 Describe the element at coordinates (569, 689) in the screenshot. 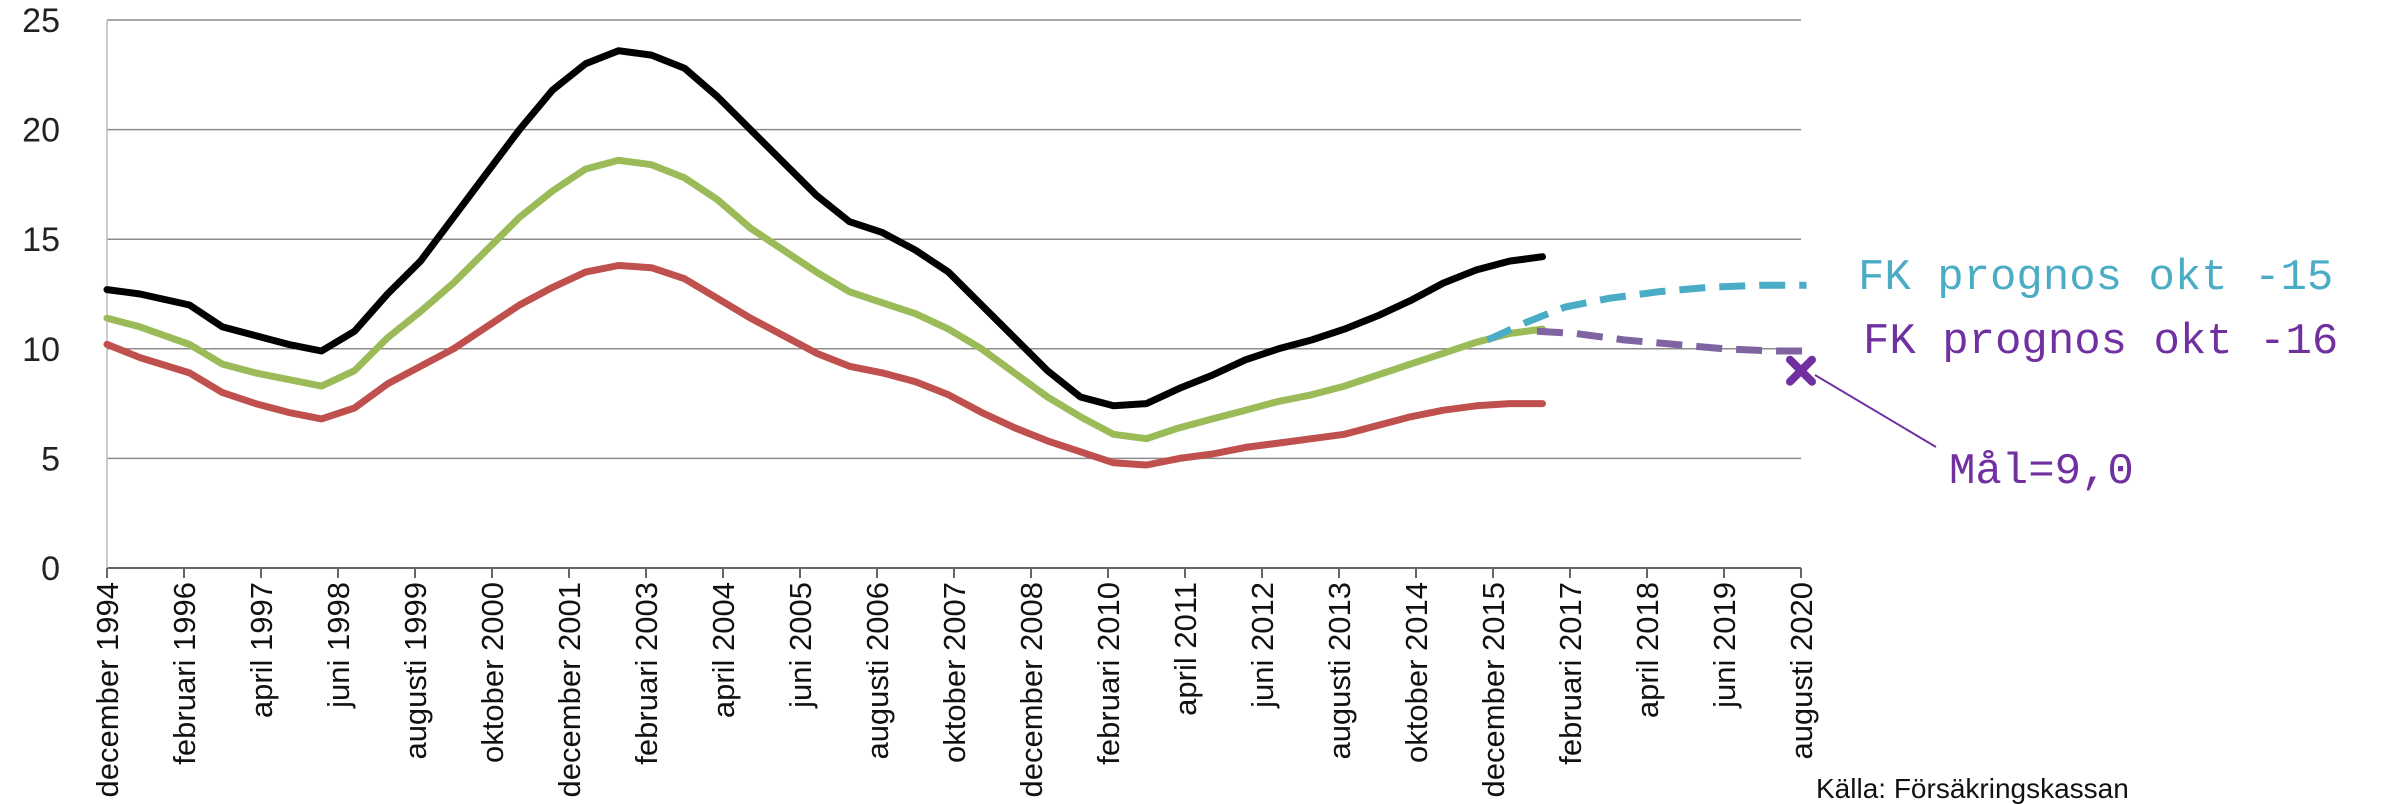

I see `x-tick-label: december 2001` at that location.